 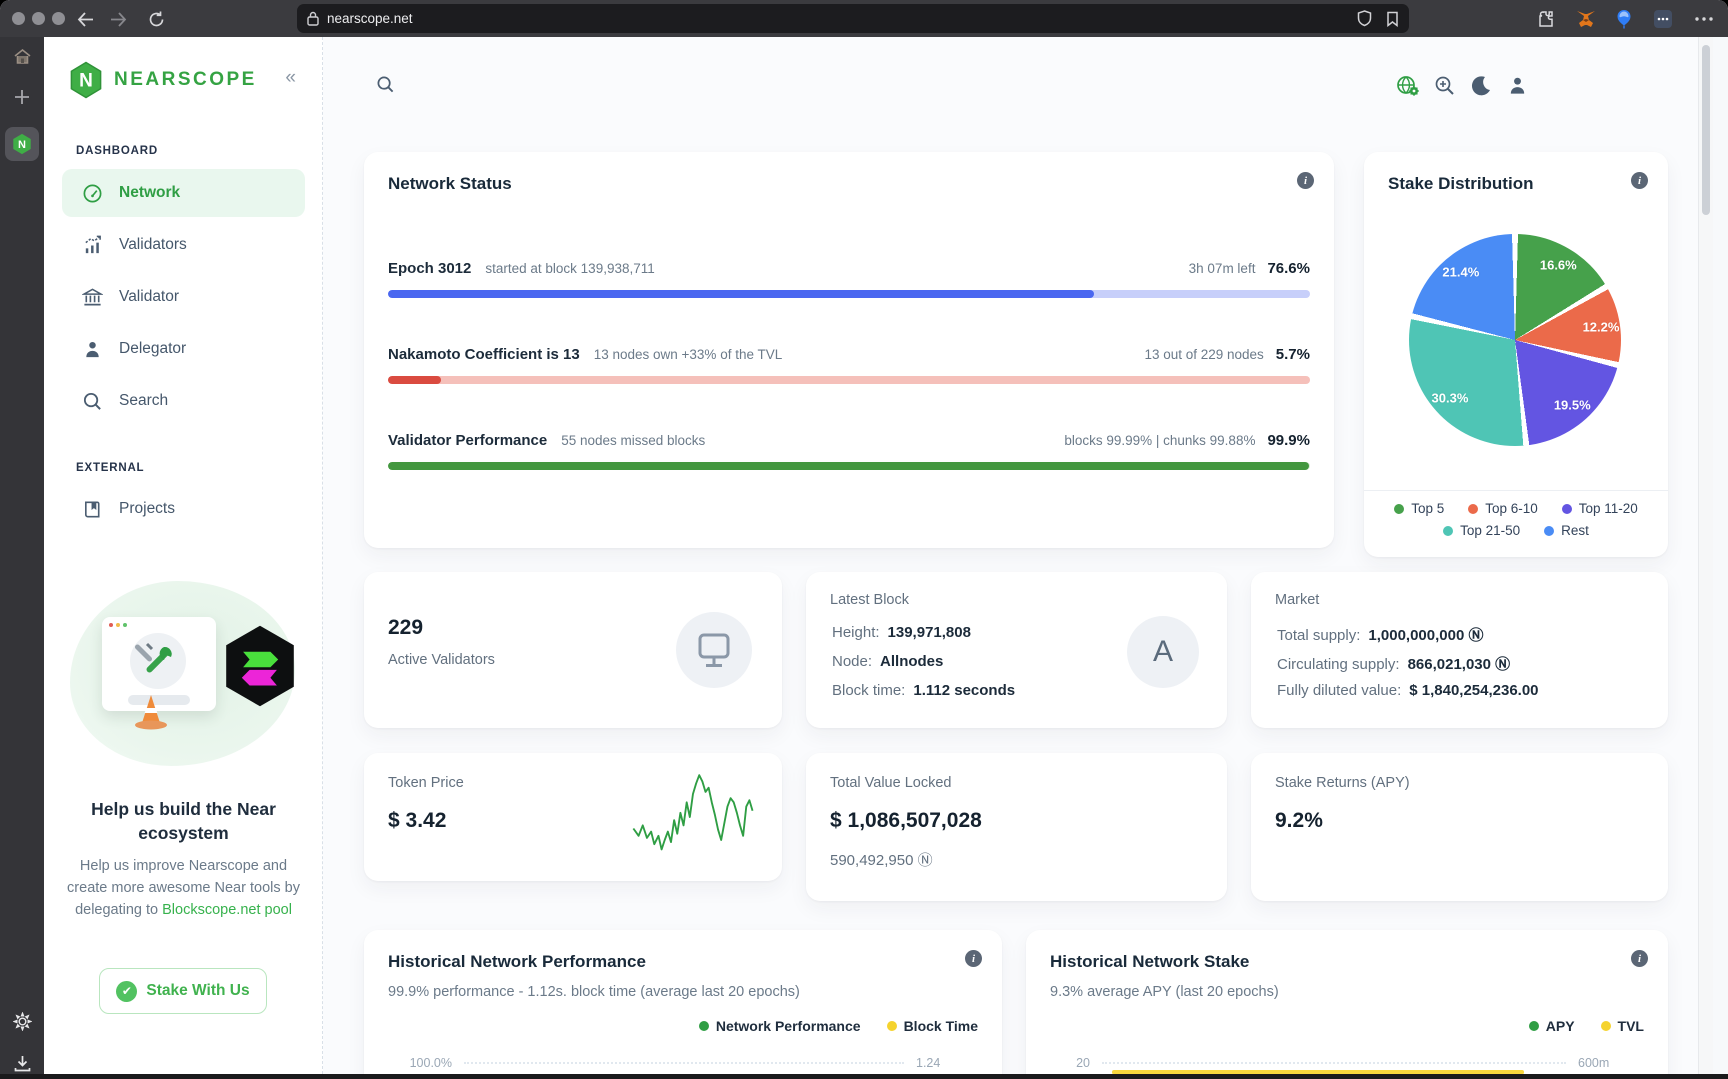 I want to click on sidebar-item-validators: Validators, so click(x=183, y=245).